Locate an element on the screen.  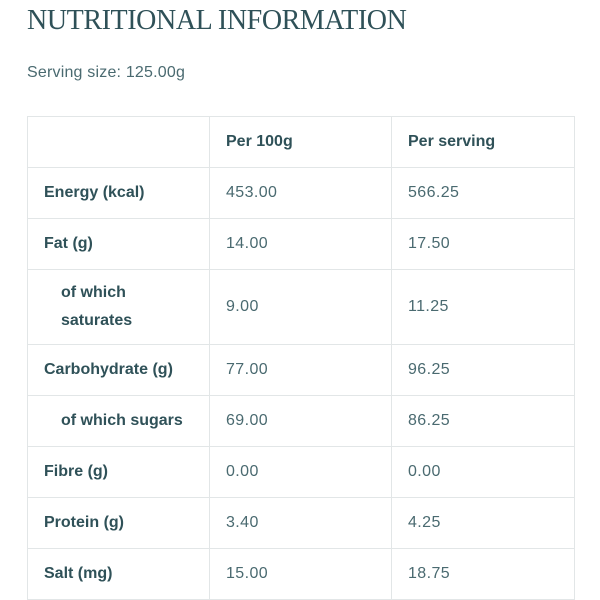
row-label: of which saturates is located at coordinates (118, 307).